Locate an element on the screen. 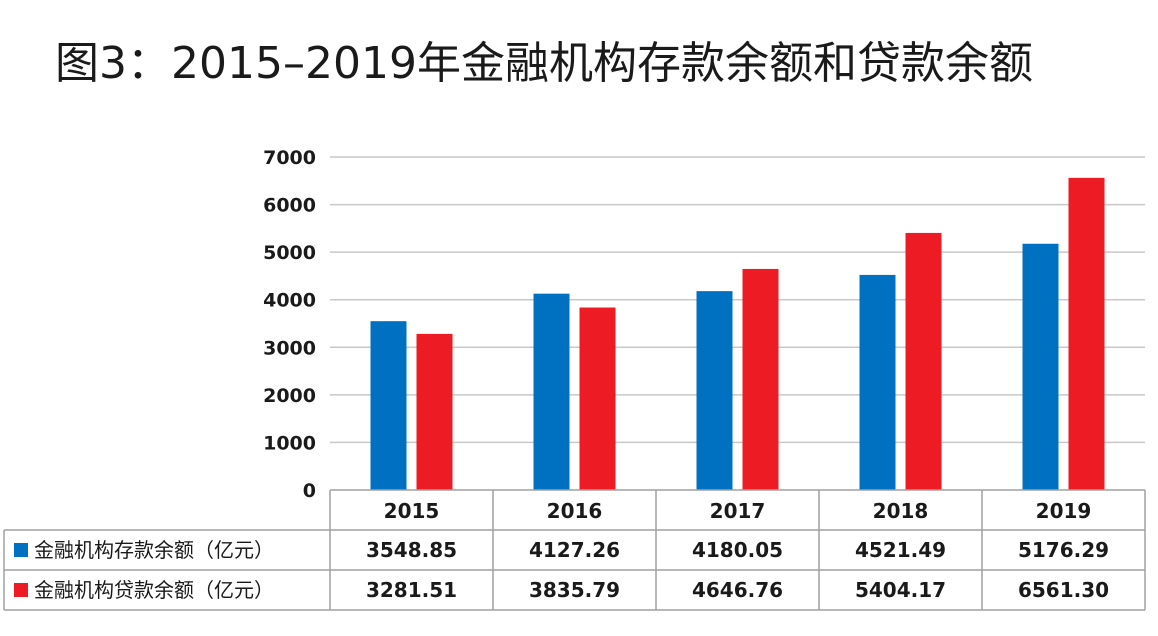  bar-series-1-2016 is located at coordinates (551, 391).